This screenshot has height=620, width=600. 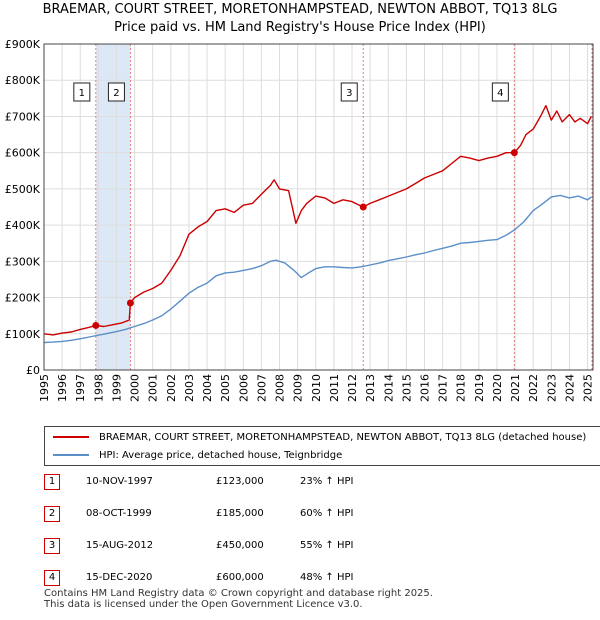 What do you see at coordinates (80, 388) in the screenshot?
I see `x-tick-label: 1997` at bounding box center [80, 388].